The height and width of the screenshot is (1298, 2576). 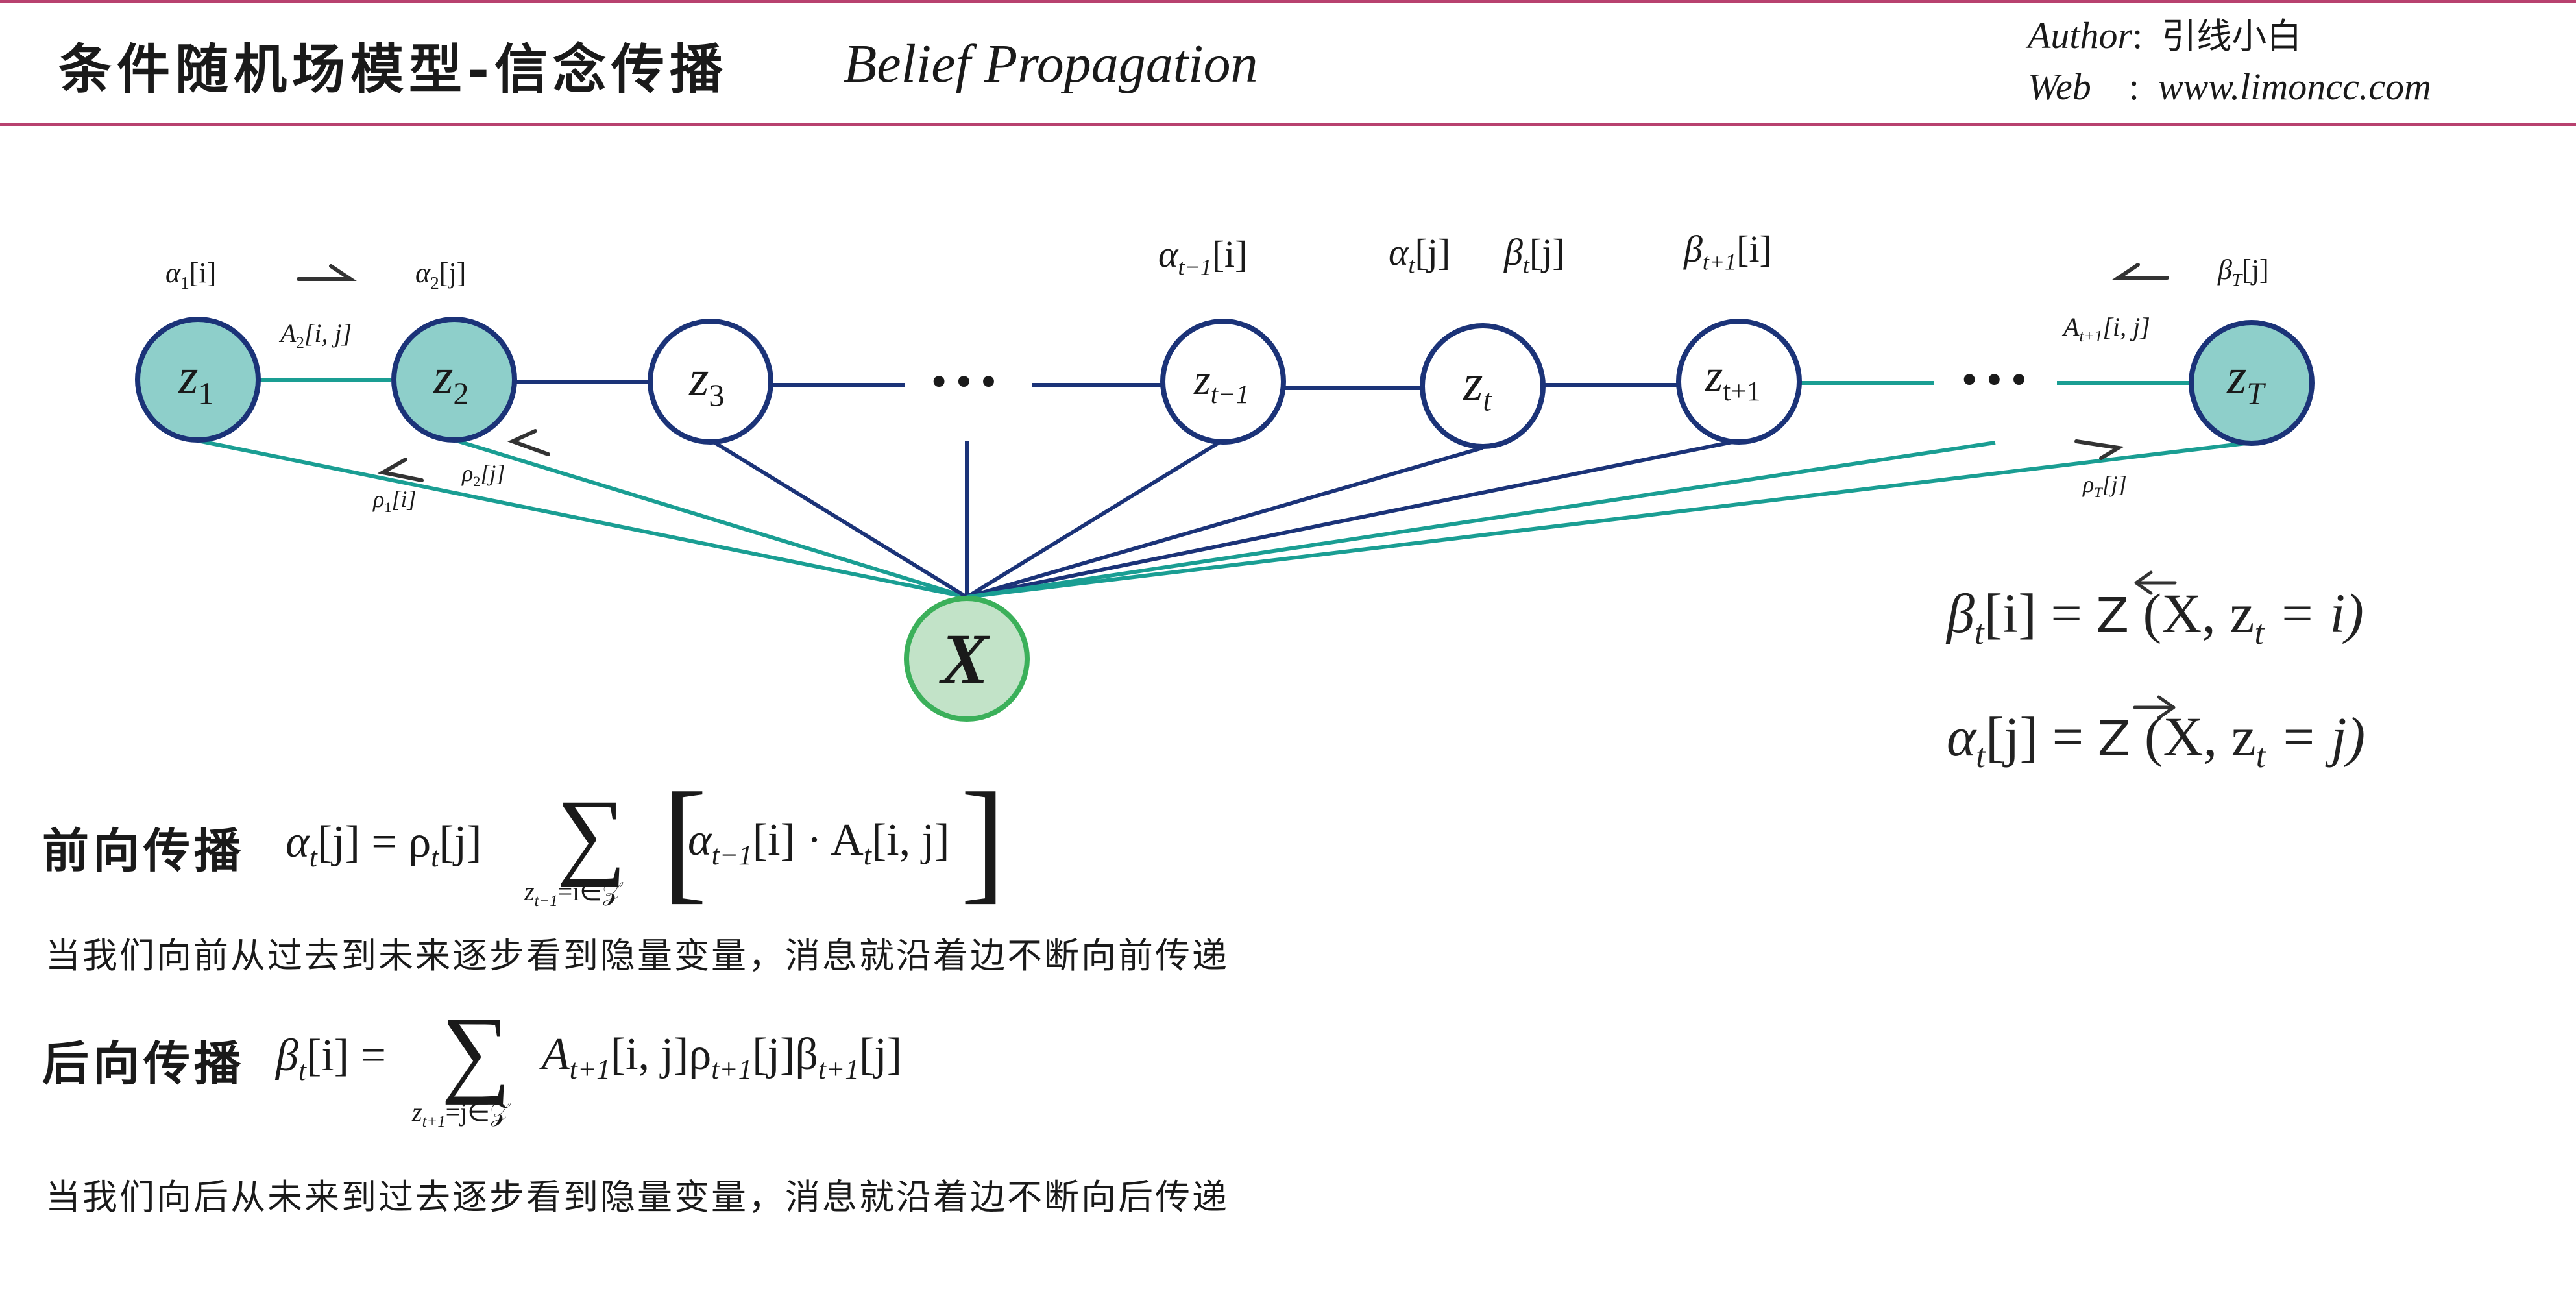 I want to click on edge-x-z2, so click(x=710, y=518).